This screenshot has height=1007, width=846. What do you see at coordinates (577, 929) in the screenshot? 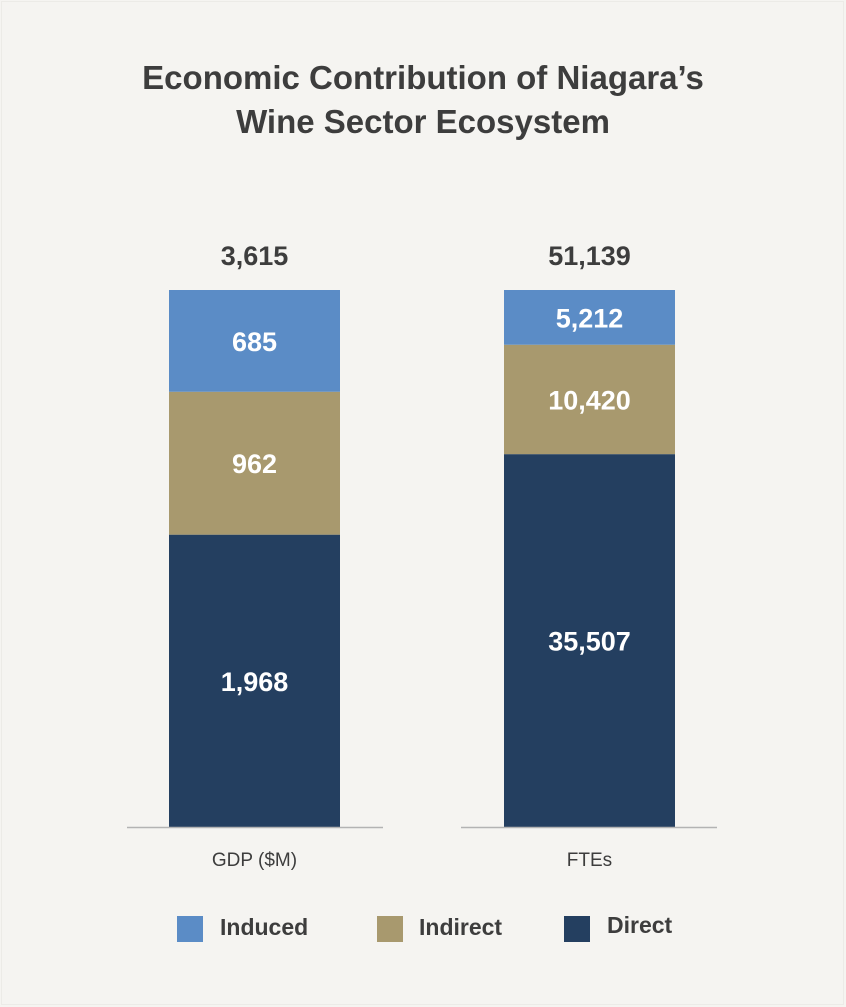
I see `legend-swatch-direct` at bounding box center [577, 929].